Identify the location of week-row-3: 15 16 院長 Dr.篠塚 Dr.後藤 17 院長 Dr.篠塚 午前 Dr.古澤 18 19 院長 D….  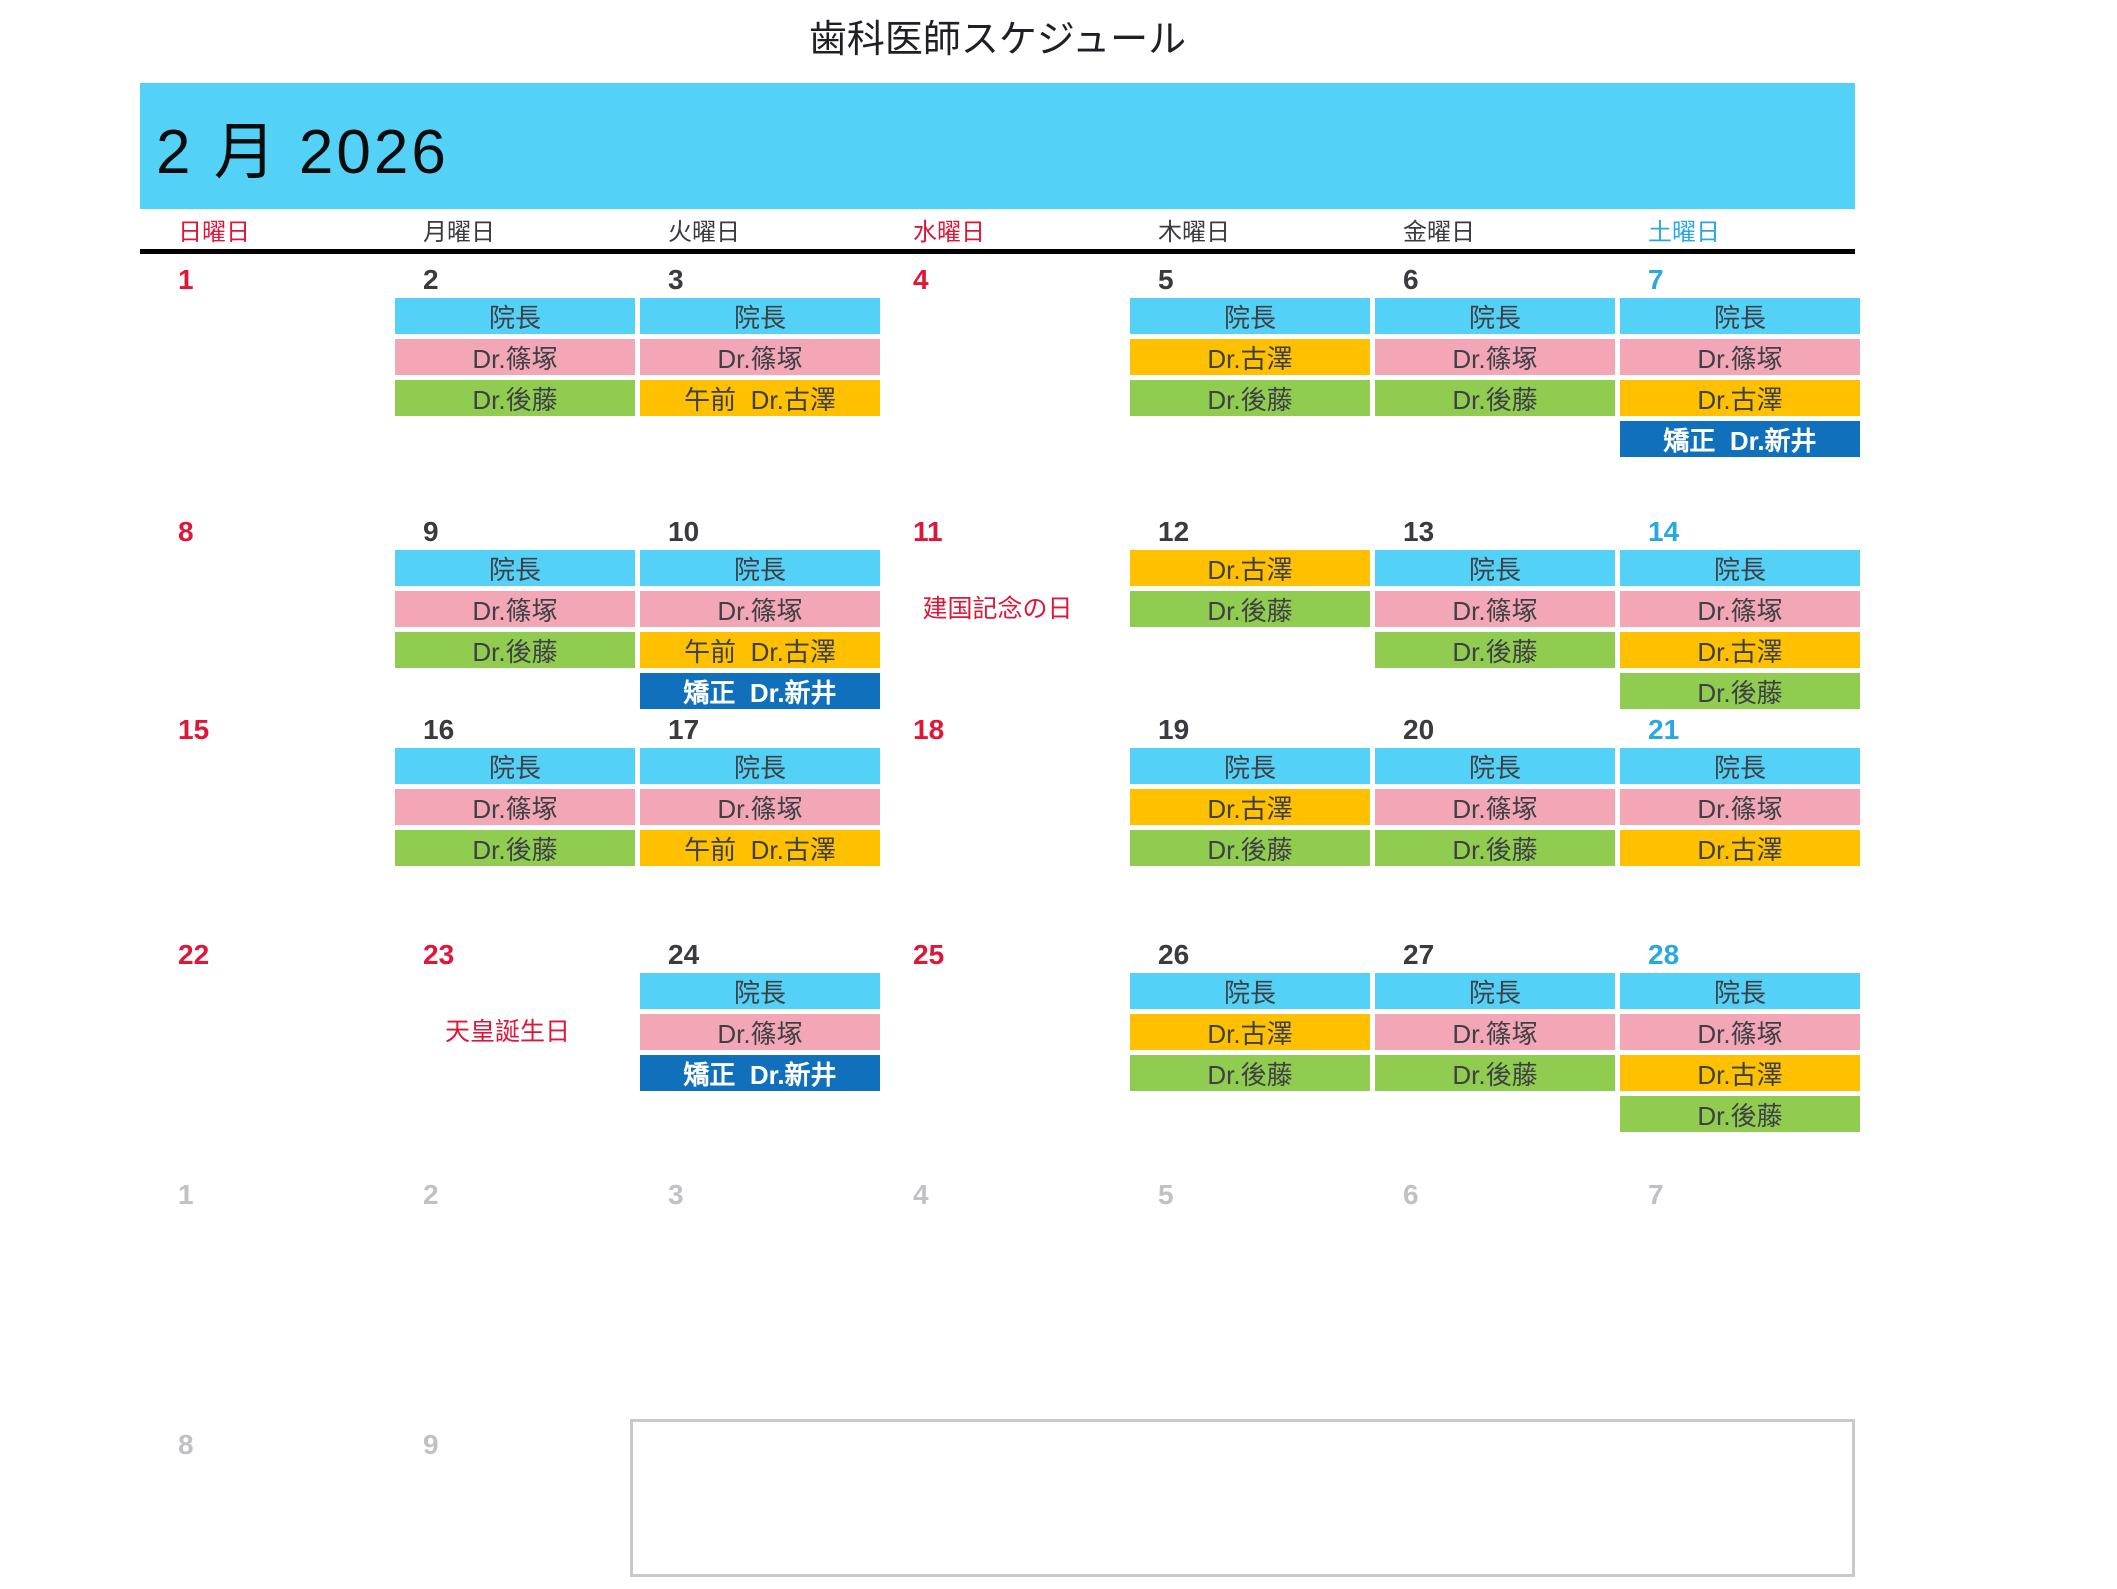
(1000, 816).